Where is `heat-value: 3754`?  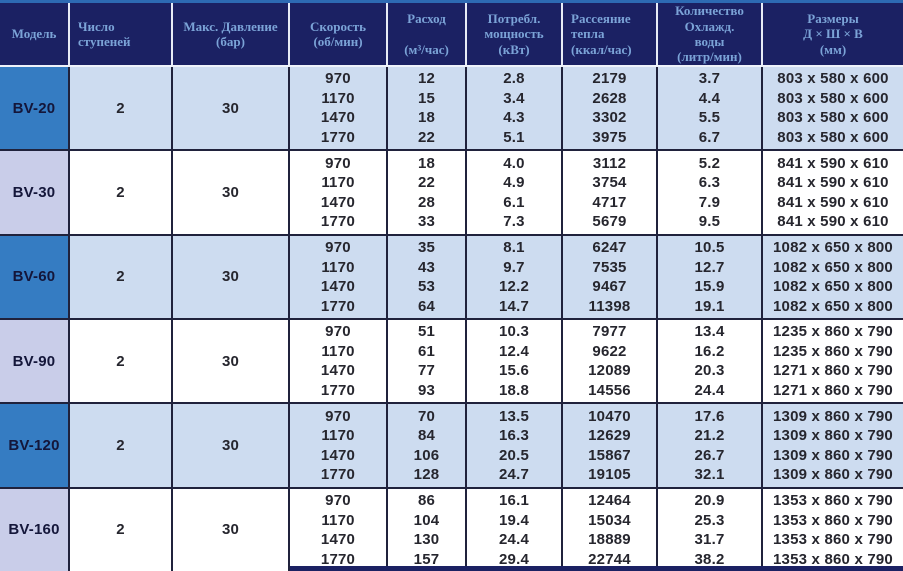 heat-value: 3754 is located at coordinates (609, 183).